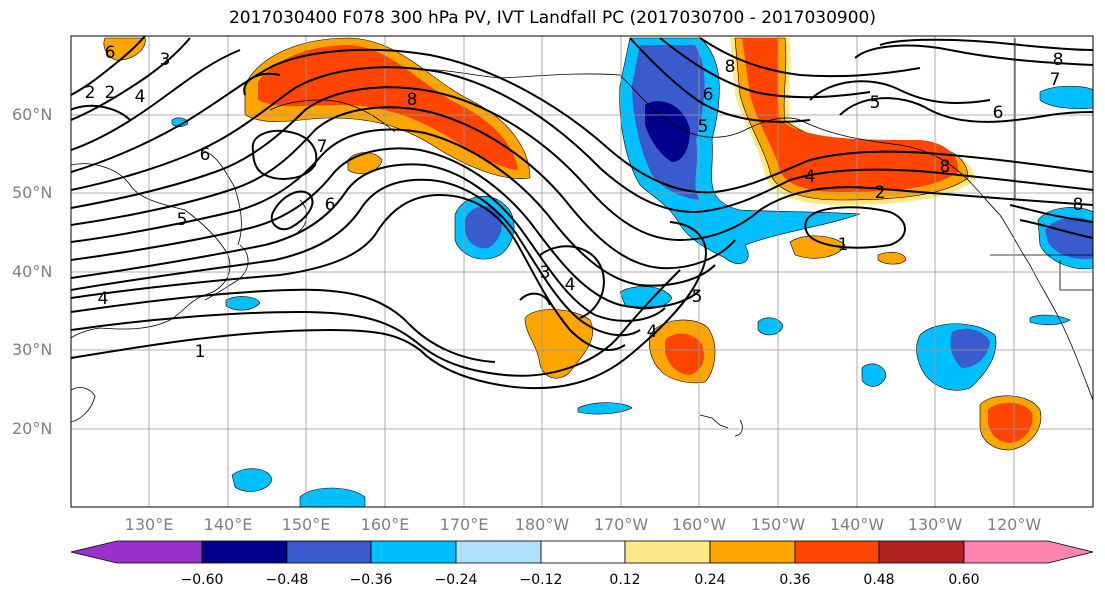 The height and width of the screenshot is (601, 1105). I want to click on lon-label: 120°W, so click(1014, 524).